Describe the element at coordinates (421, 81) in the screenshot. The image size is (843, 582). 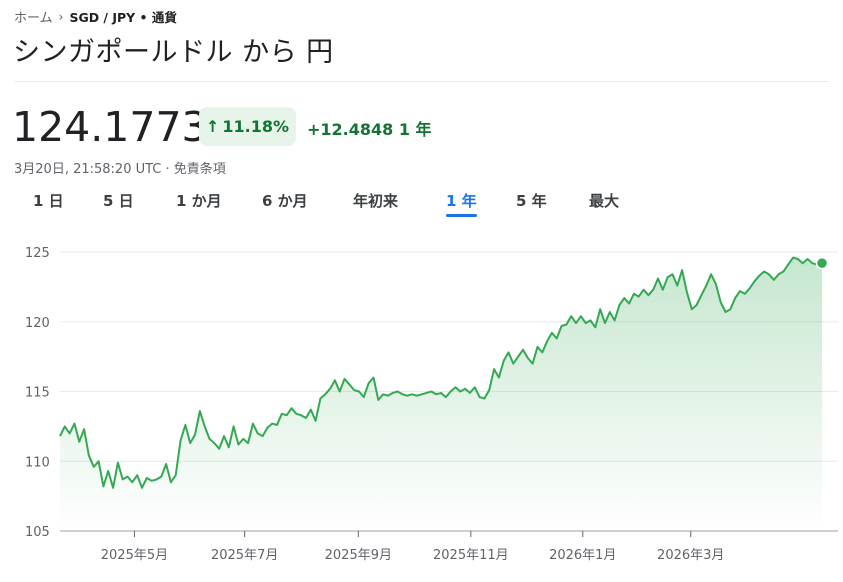
I see `header-divider` at that location.